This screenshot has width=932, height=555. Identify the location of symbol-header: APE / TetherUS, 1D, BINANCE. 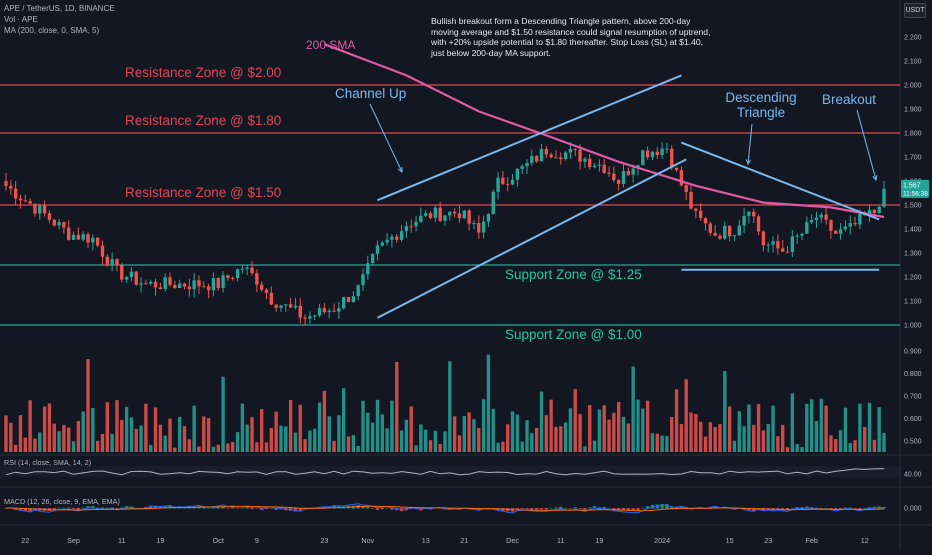
(59, 8).